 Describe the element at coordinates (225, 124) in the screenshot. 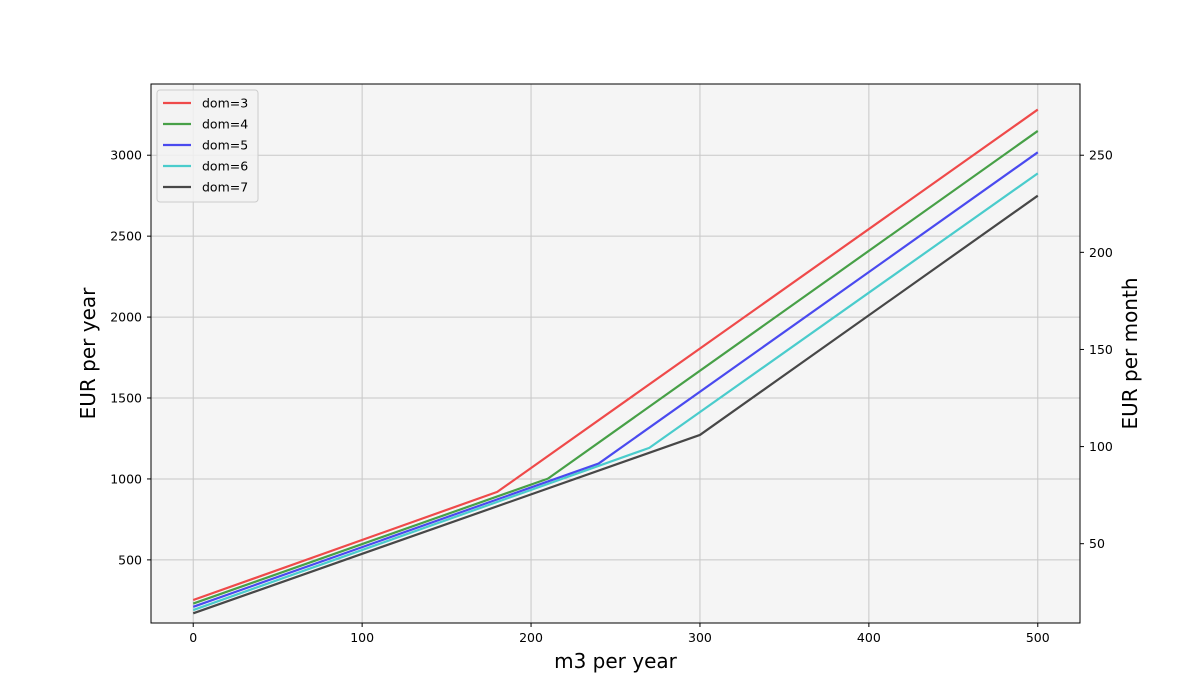

I see `legend-entry: dom=4` at that location.